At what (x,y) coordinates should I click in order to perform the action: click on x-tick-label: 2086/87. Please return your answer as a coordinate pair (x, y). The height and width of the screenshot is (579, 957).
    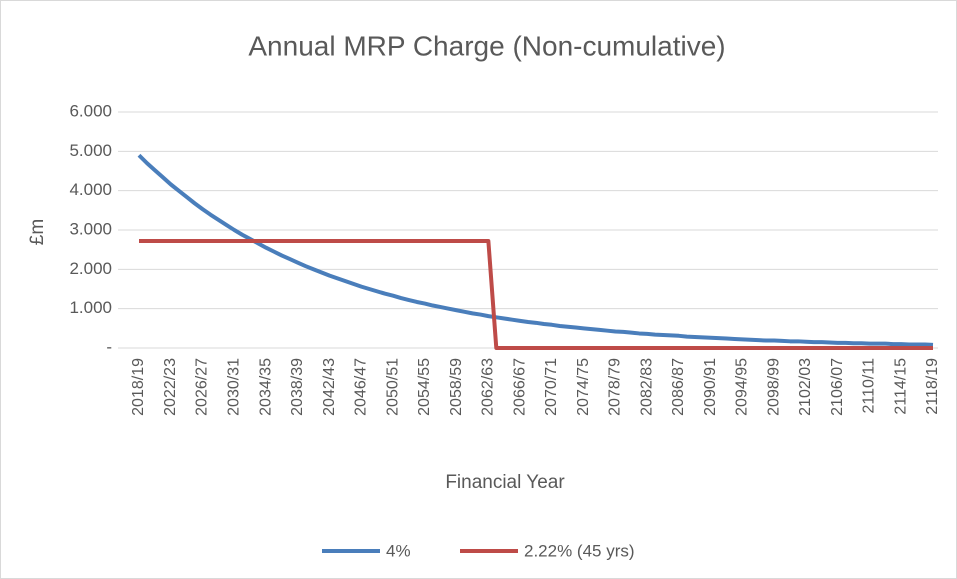
    Looking at the image, I should click on (678, 387).